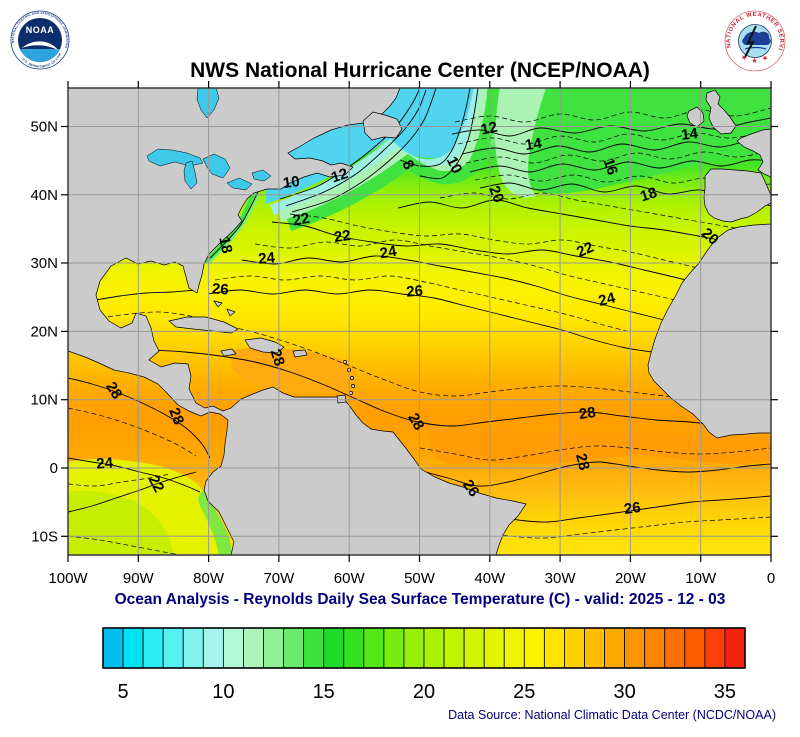 Image resolution: width=800 pixels, height=737 pixels. What do you see at coordinates (291, 182) in the screenshot?
I see `isotherm-value-label: 10` at bounding box center [291, 182].